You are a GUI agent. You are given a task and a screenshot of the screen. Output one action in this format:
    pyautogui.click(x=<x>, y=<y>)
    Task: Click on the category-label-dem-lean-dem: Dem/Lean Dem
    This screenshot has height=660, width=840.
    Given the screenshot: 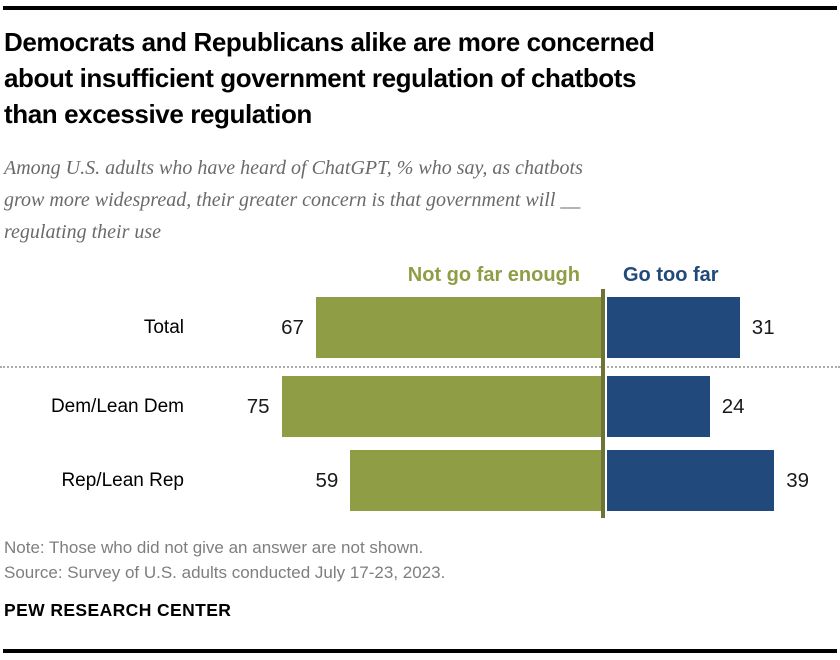 What is the action you would take?
    pyautogui.click(x=117, y=406)
    